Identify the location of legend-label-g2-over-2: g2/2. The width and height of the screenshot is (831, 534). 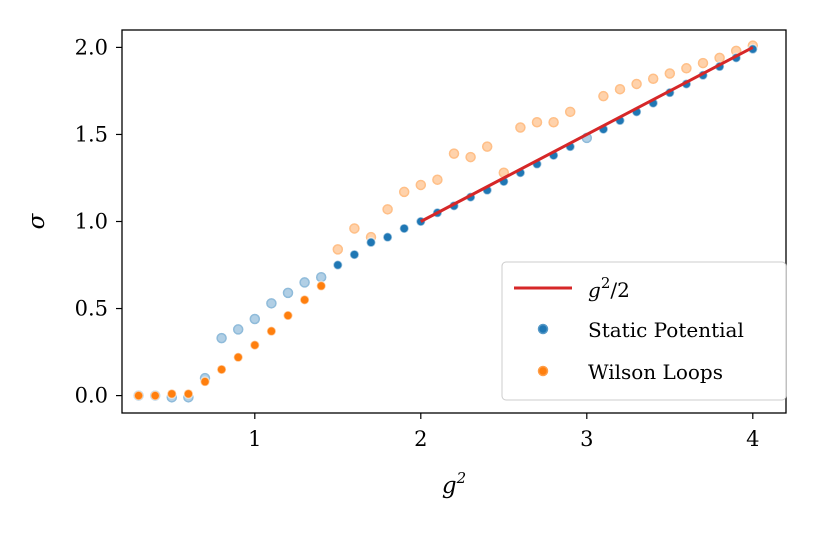
(609, 288).